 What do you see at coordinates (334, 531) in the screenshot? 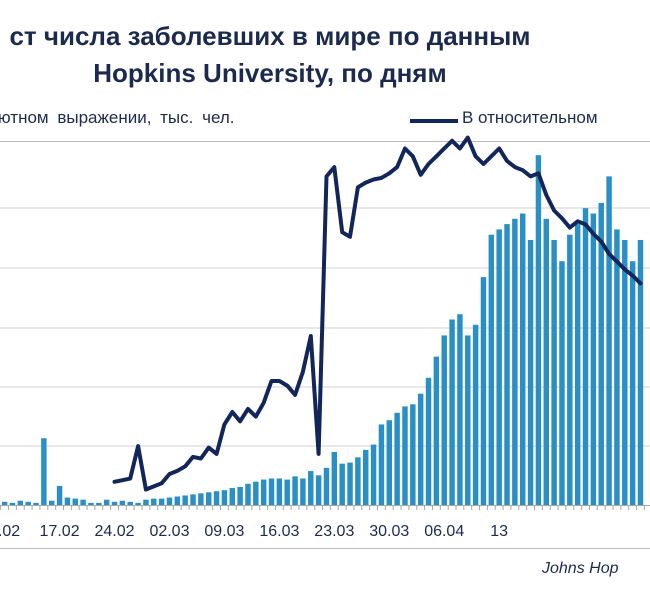
I see `x-tick-label: 23.03` at bounding box center [334, 531].